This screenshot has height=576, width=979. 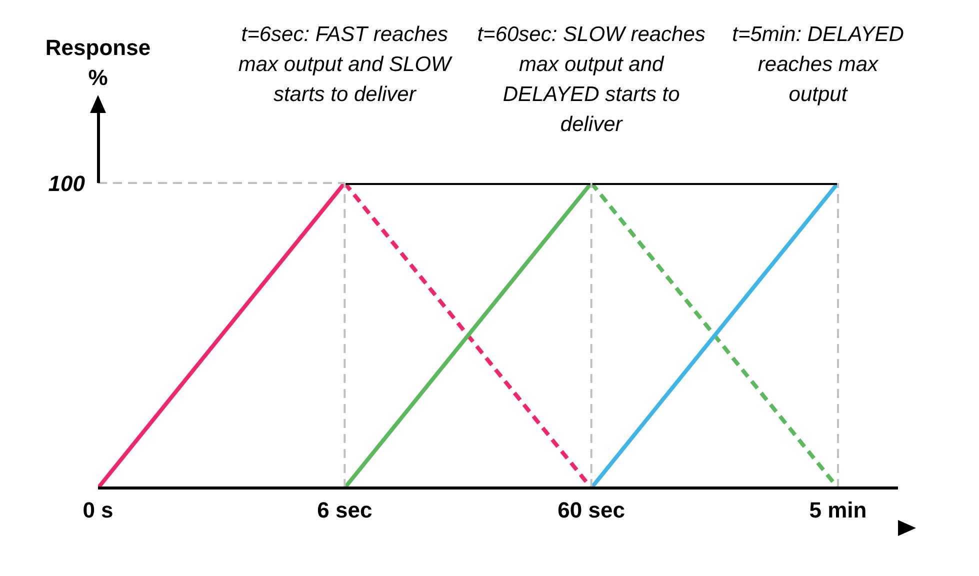 I want to click on text: t=60sec: SLOW reaches max output and DELAYED starts to deliver, so click(x=591, y=80).